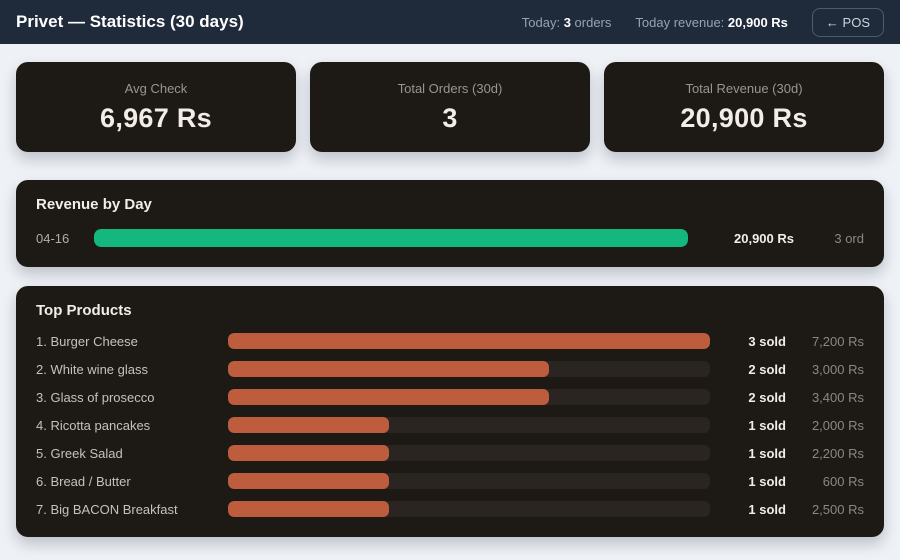 This screenshot has width=900, height=560. I want to click on stat-card-avg-check: Avg Check 6,967 Rs, so click(156, 107).